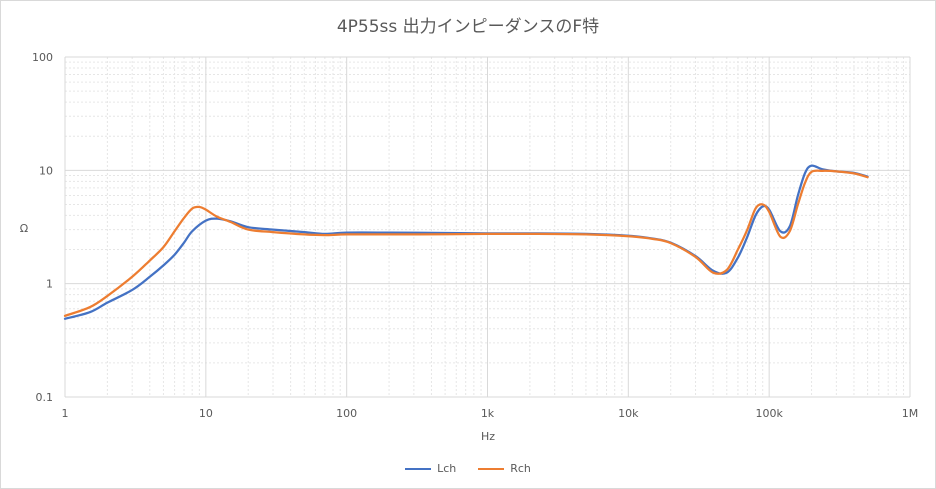 Image resolution: width=936 pixels, height=489 pixels. What do you see at coordinates (46, 170) in the screenshot?
I see `y-tick-label: 10` at bounding box center [46, 170].